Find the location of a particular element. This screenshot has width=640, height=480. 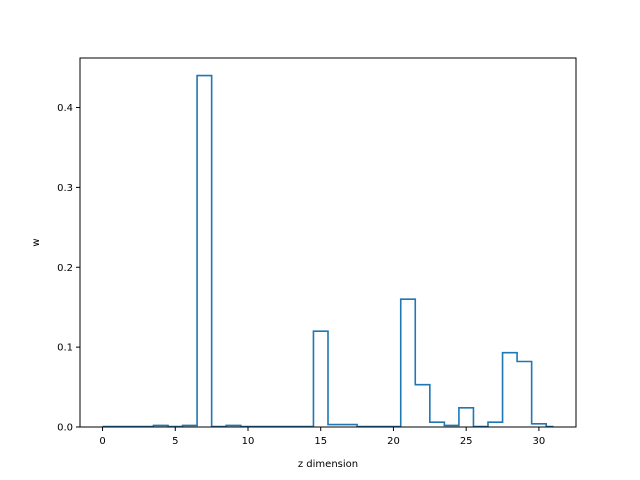

y-tick-label: 0.3 is located at coordinates (65, 188).